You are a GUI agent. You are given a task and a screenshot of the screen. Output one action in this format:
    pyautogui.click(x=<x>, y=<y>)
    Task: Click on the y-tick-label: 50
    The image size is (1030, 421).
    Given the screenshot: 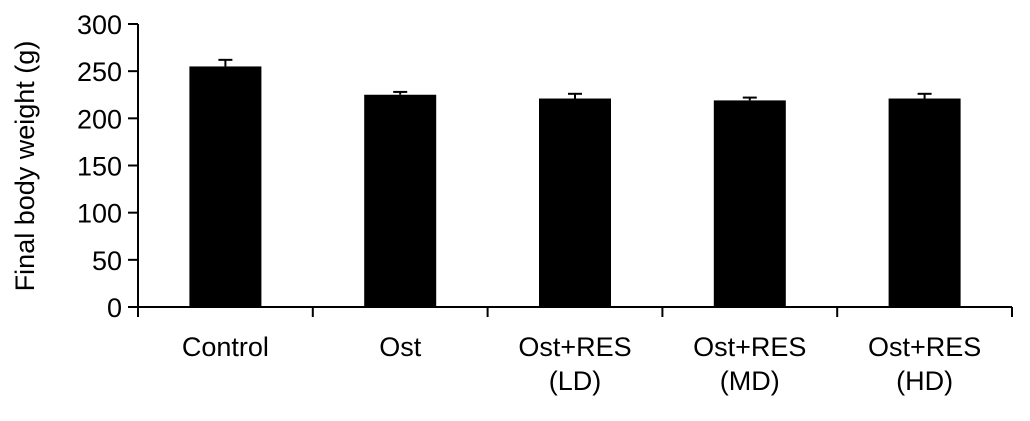 What is the action you would take?
    pyautogui.click(x=107, y=261)
    